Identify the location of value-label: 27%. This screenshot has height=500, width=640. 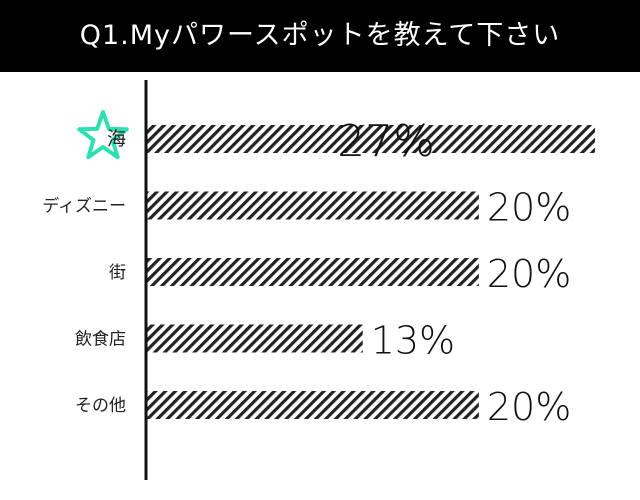
(386, 141).